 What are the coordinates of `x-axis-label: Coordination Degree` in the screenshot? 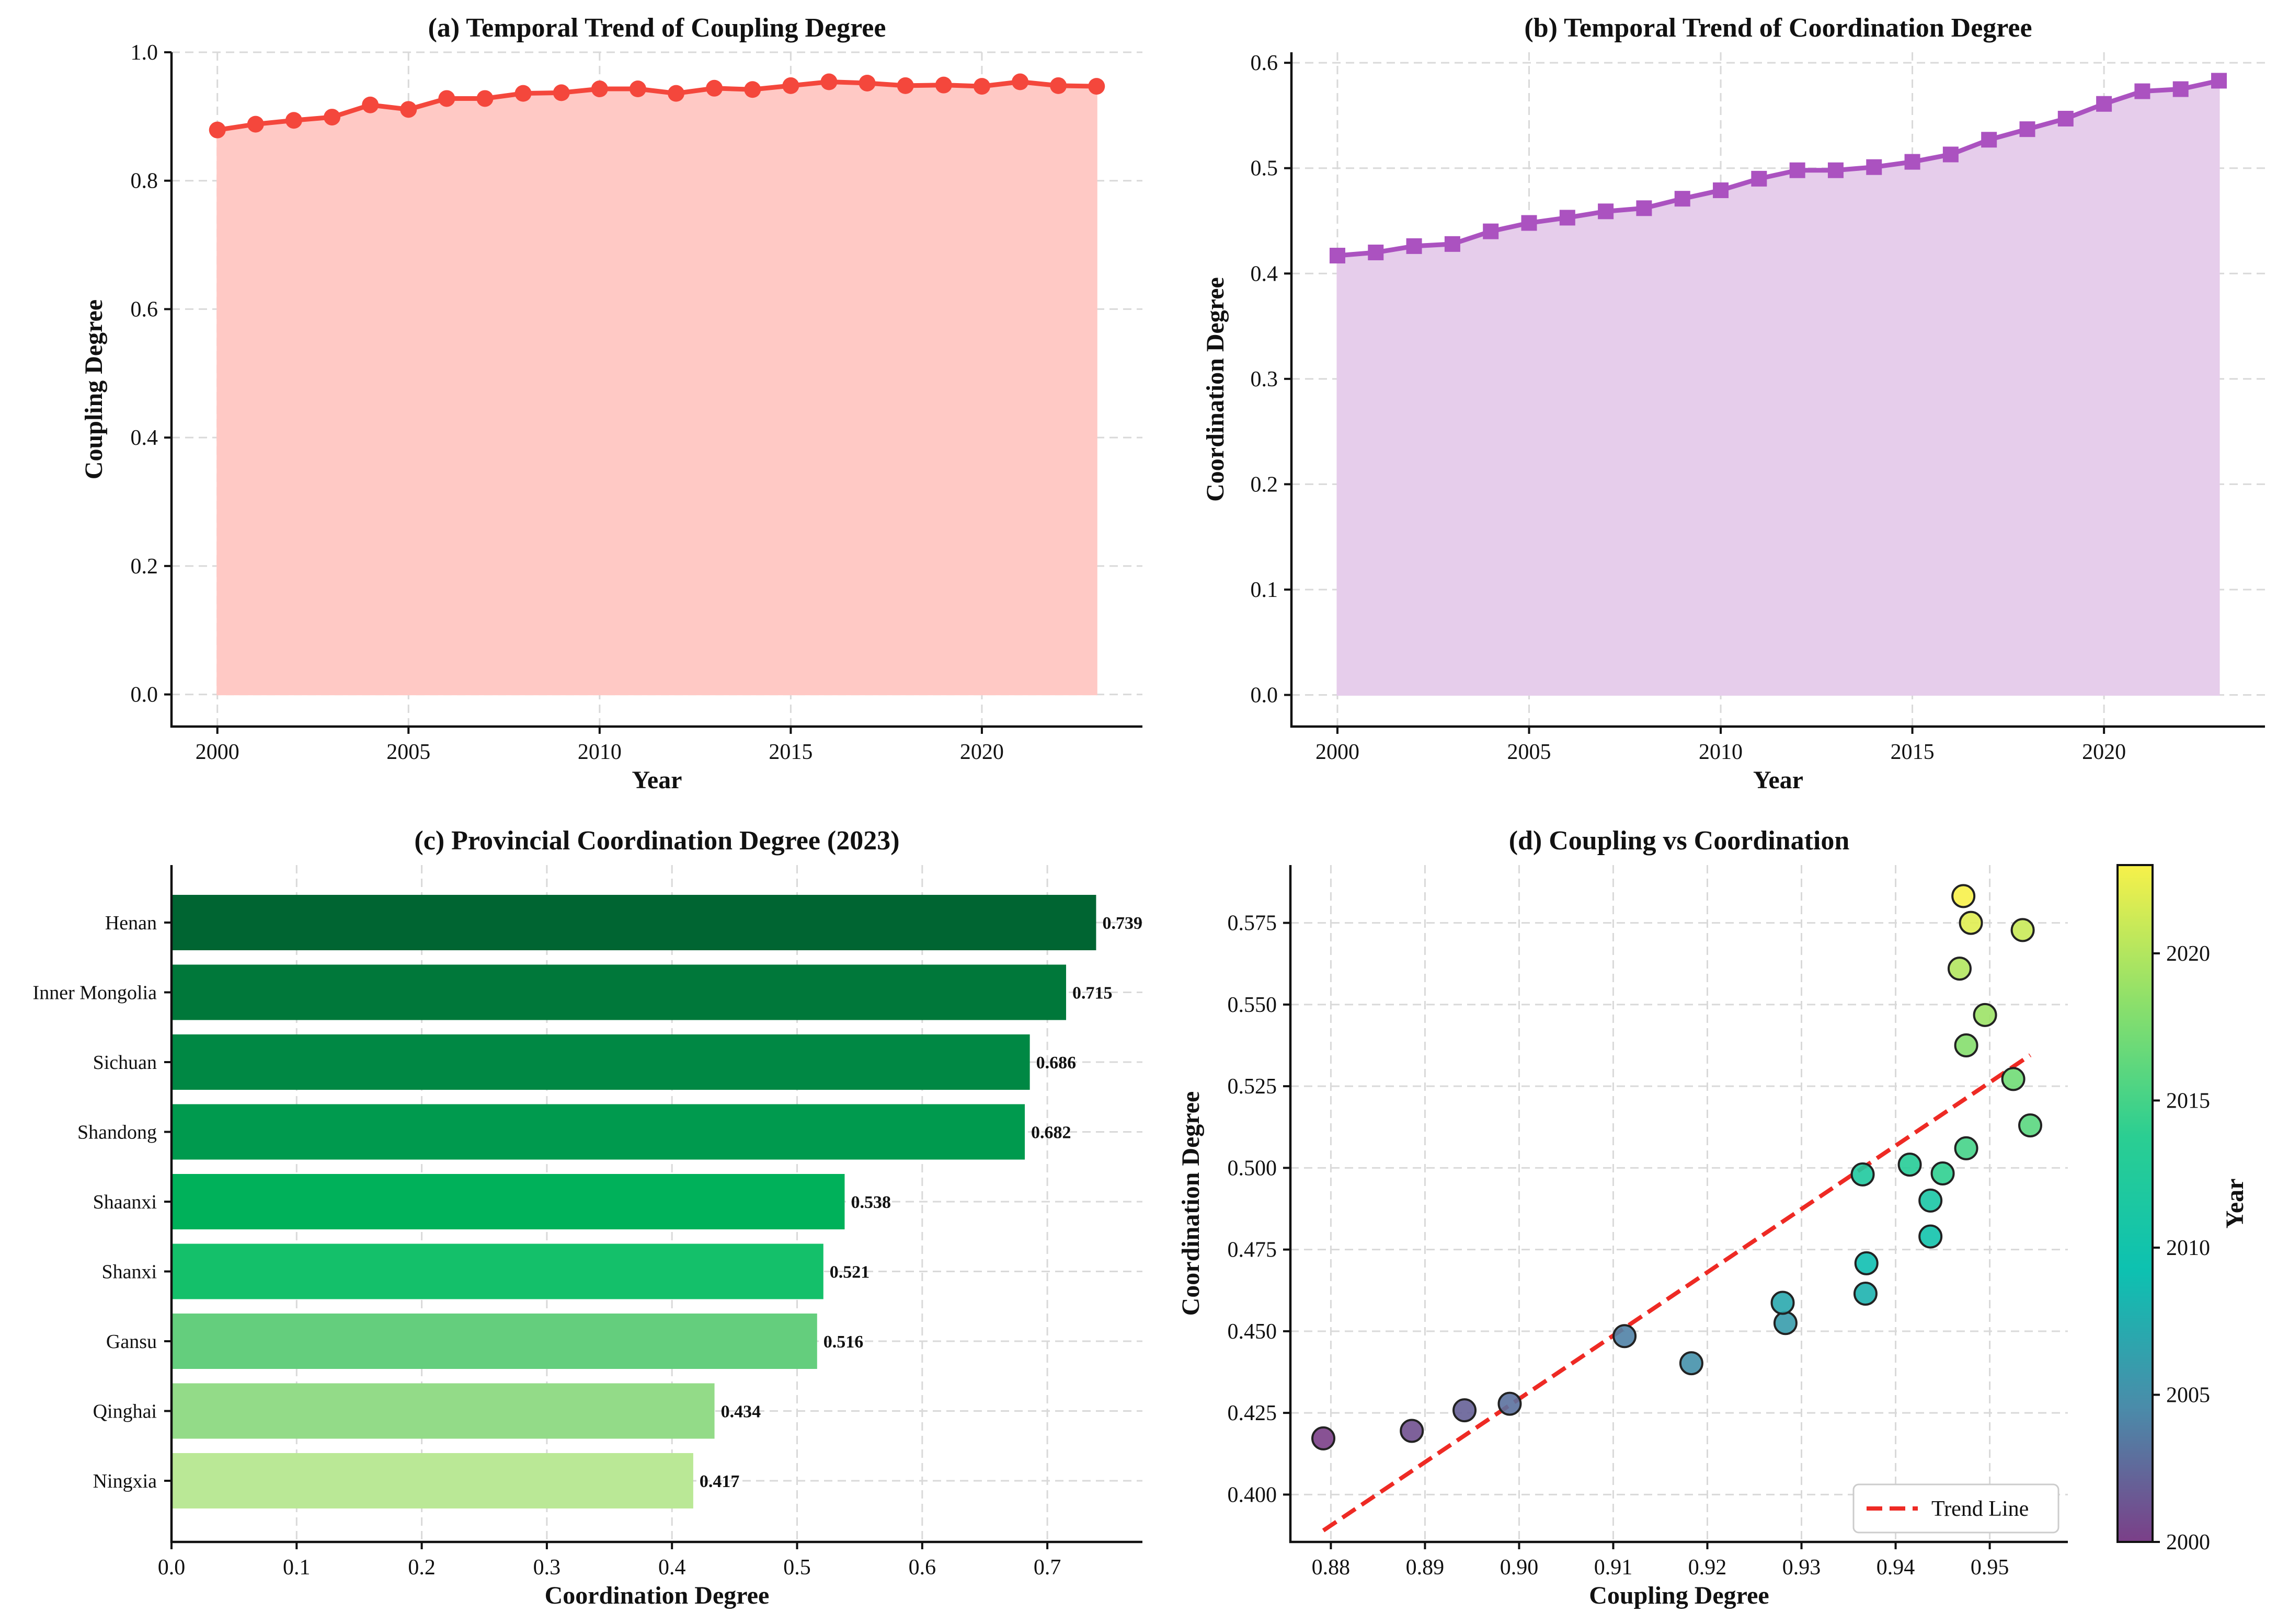 It's located at (657, 1596).